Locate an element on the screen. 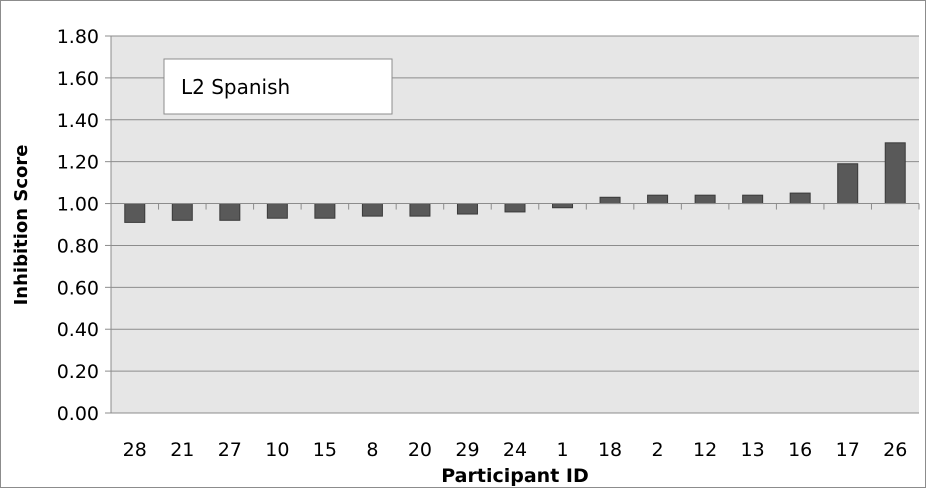 Image resolution: width=926 pixels, height=489 pixels. x-axis-title: Participant ID is located at coordinates (514, 476).